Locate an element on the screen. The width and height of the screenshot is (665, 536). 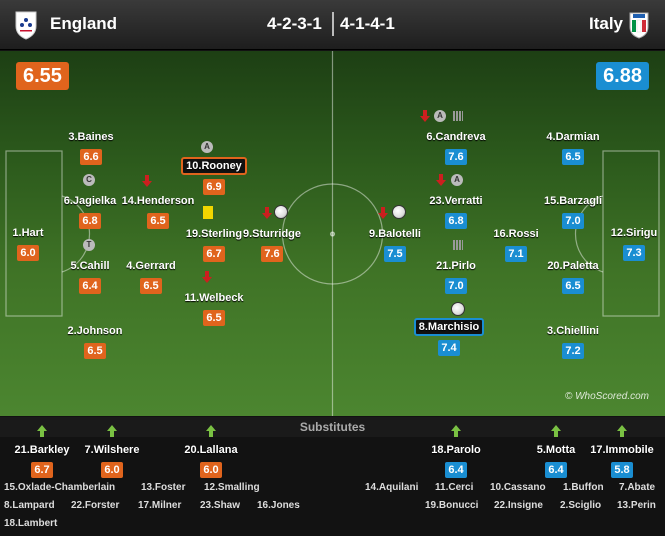
unused-sub: 16.Jones is located at coordinates (278, 505).